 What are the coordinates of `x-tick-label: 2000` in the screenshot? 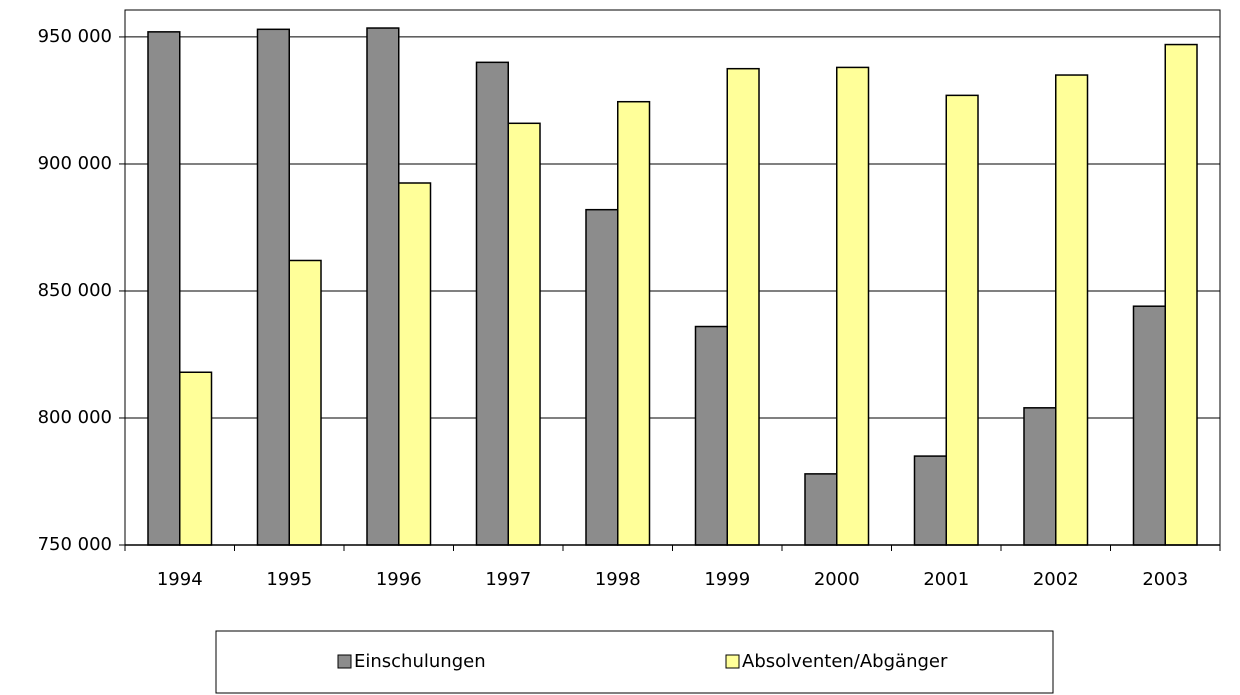 It's located at (837, 579).